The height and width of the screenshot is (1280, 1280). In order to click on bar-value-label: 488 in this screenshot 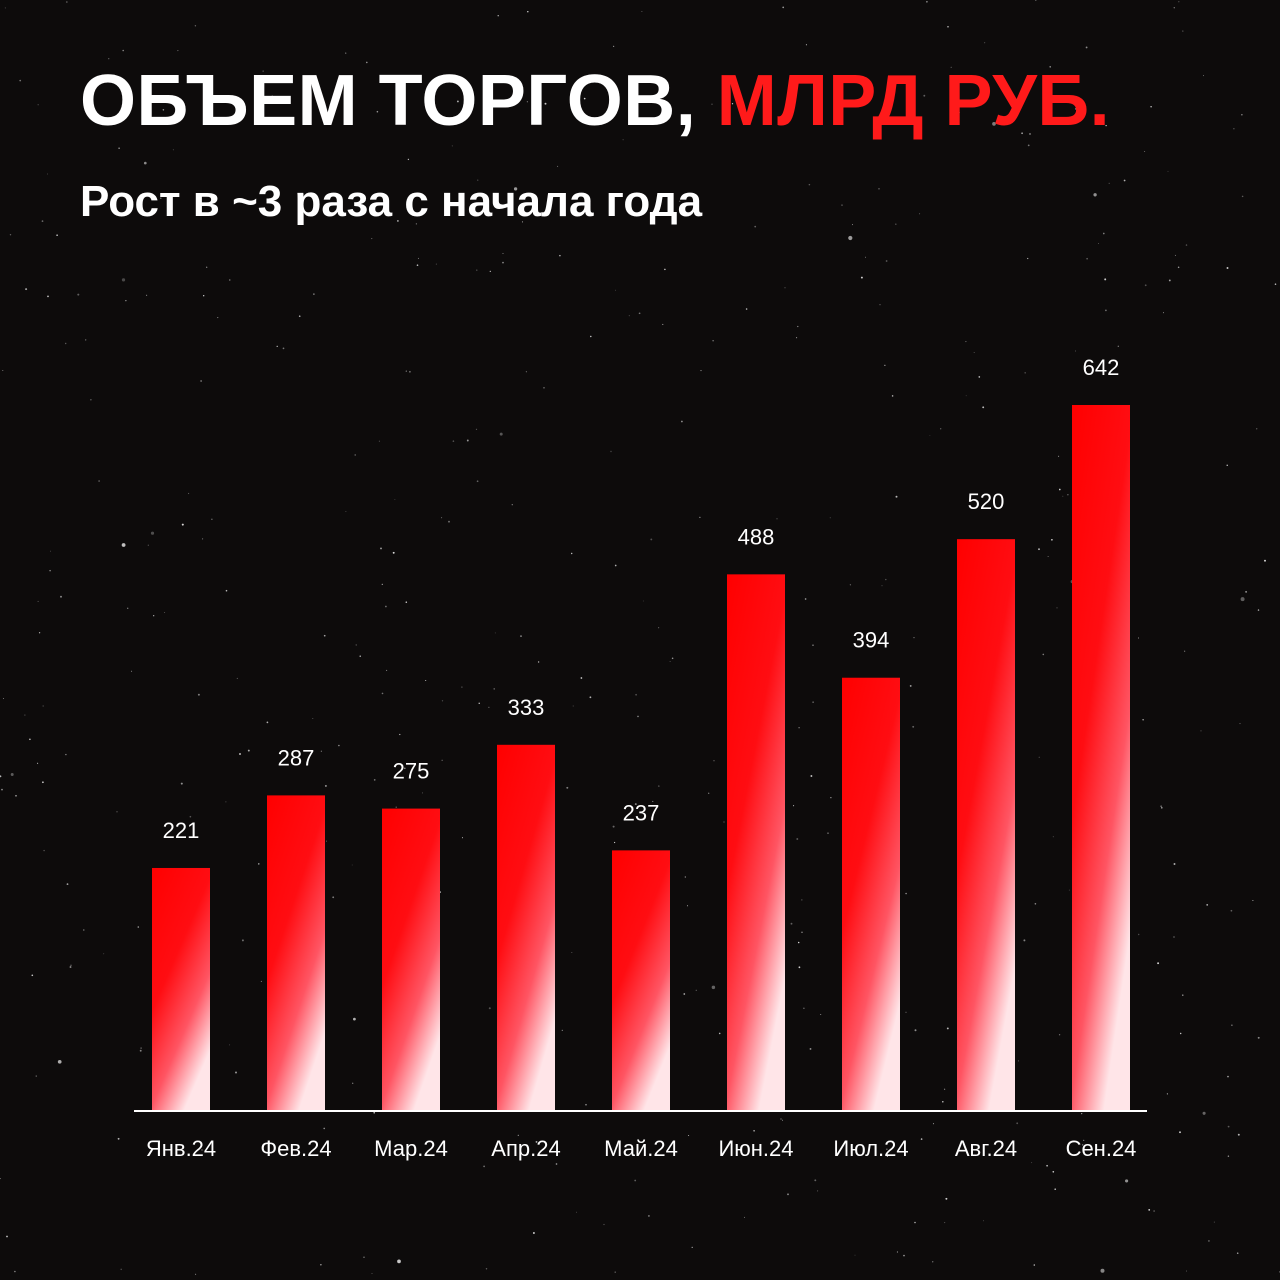, I will do `click(756, 536)`.